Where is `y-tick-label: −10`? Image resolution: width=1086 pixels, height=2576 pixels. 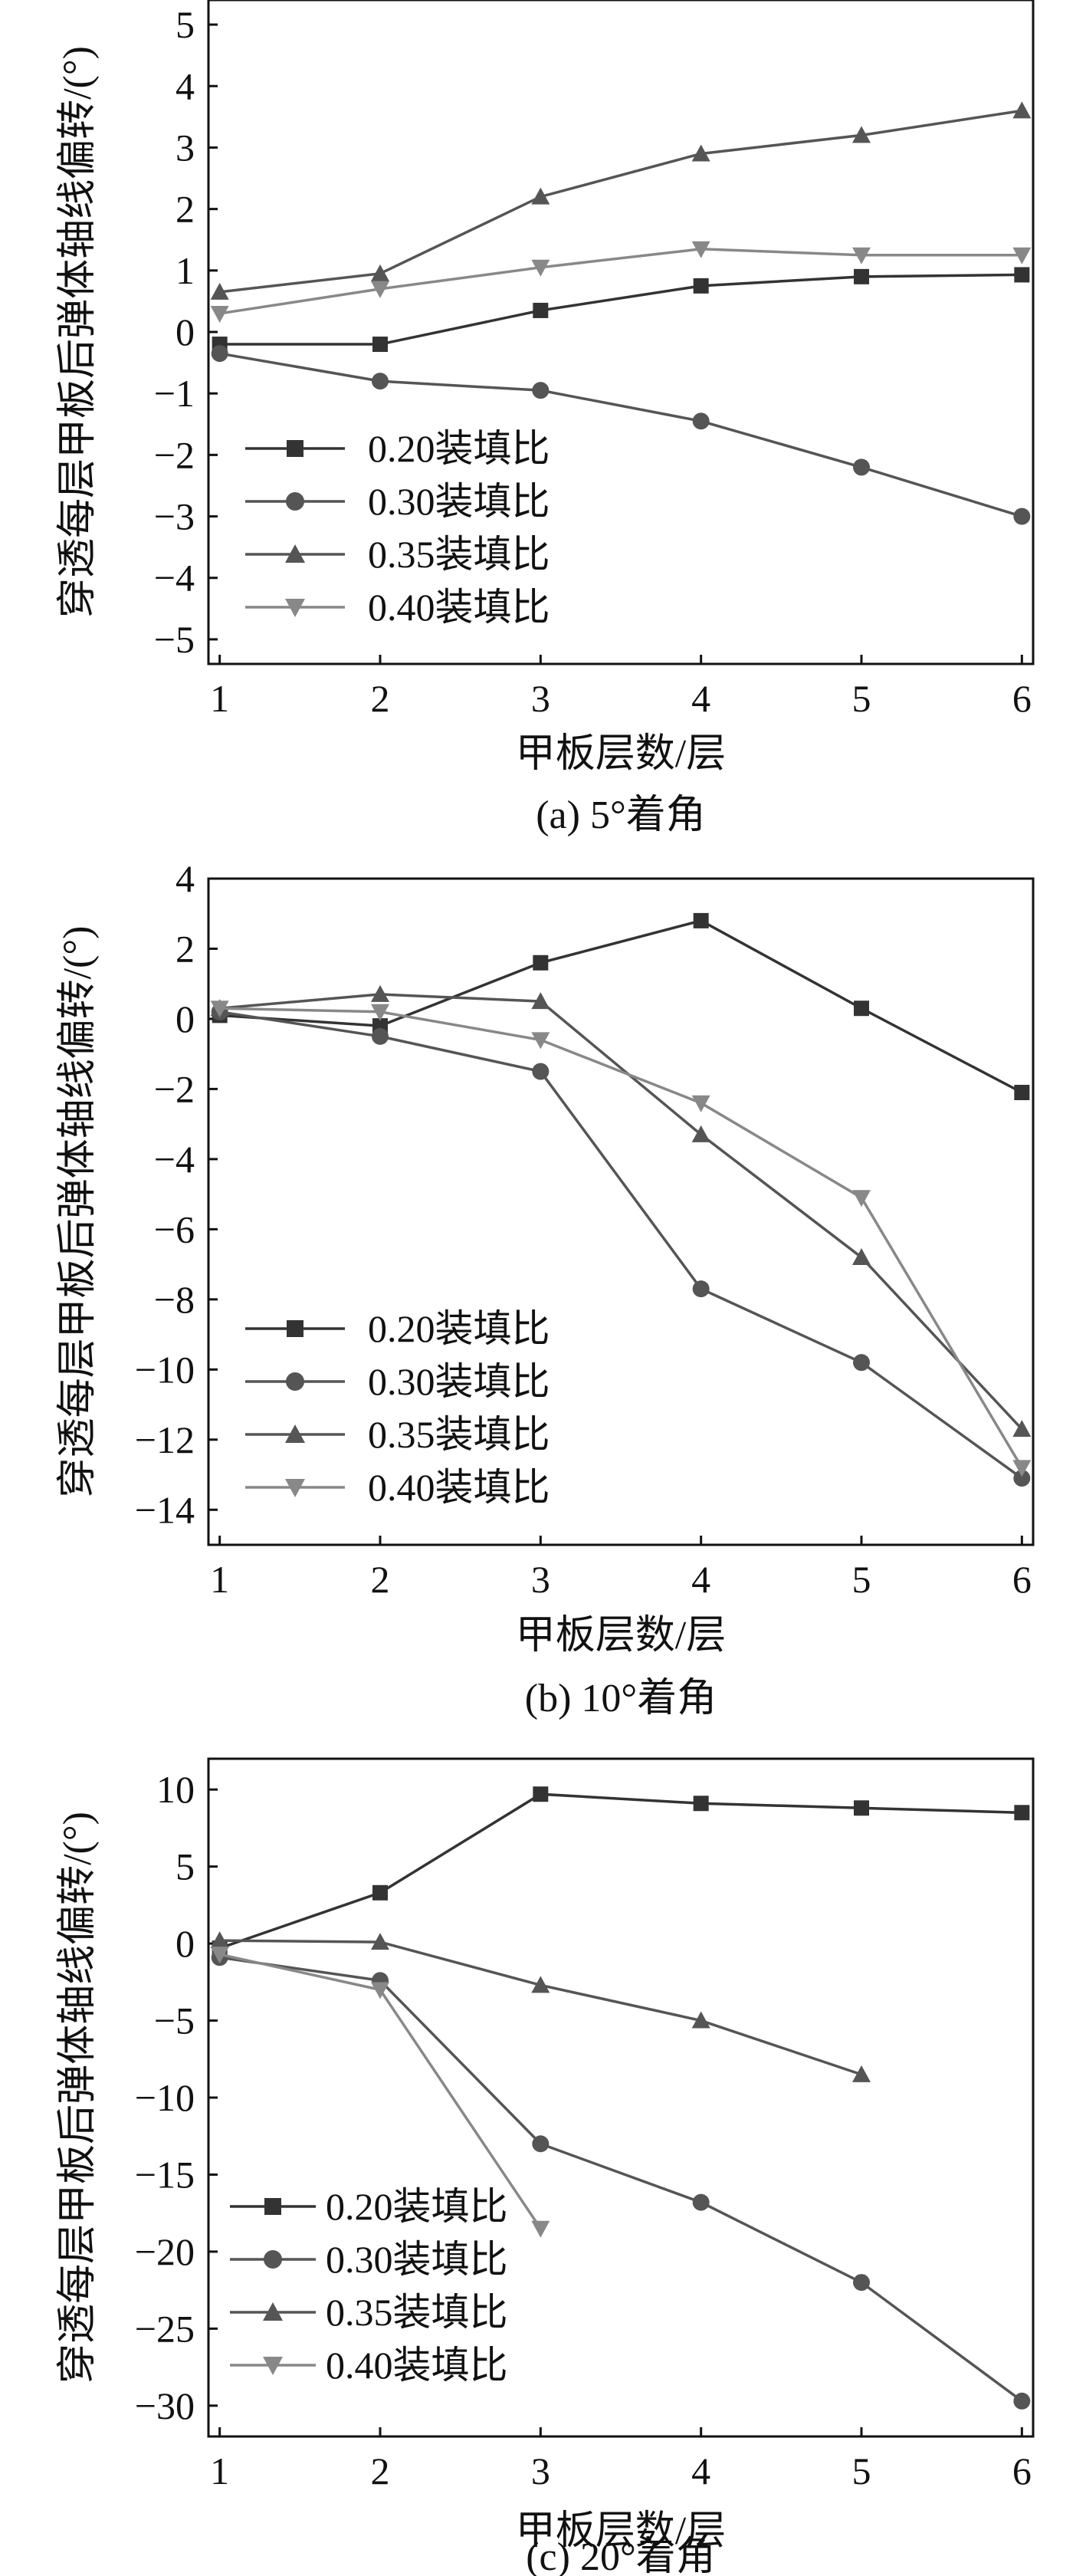 y-tick-label: −10 is located at coordinates (165, 1370).